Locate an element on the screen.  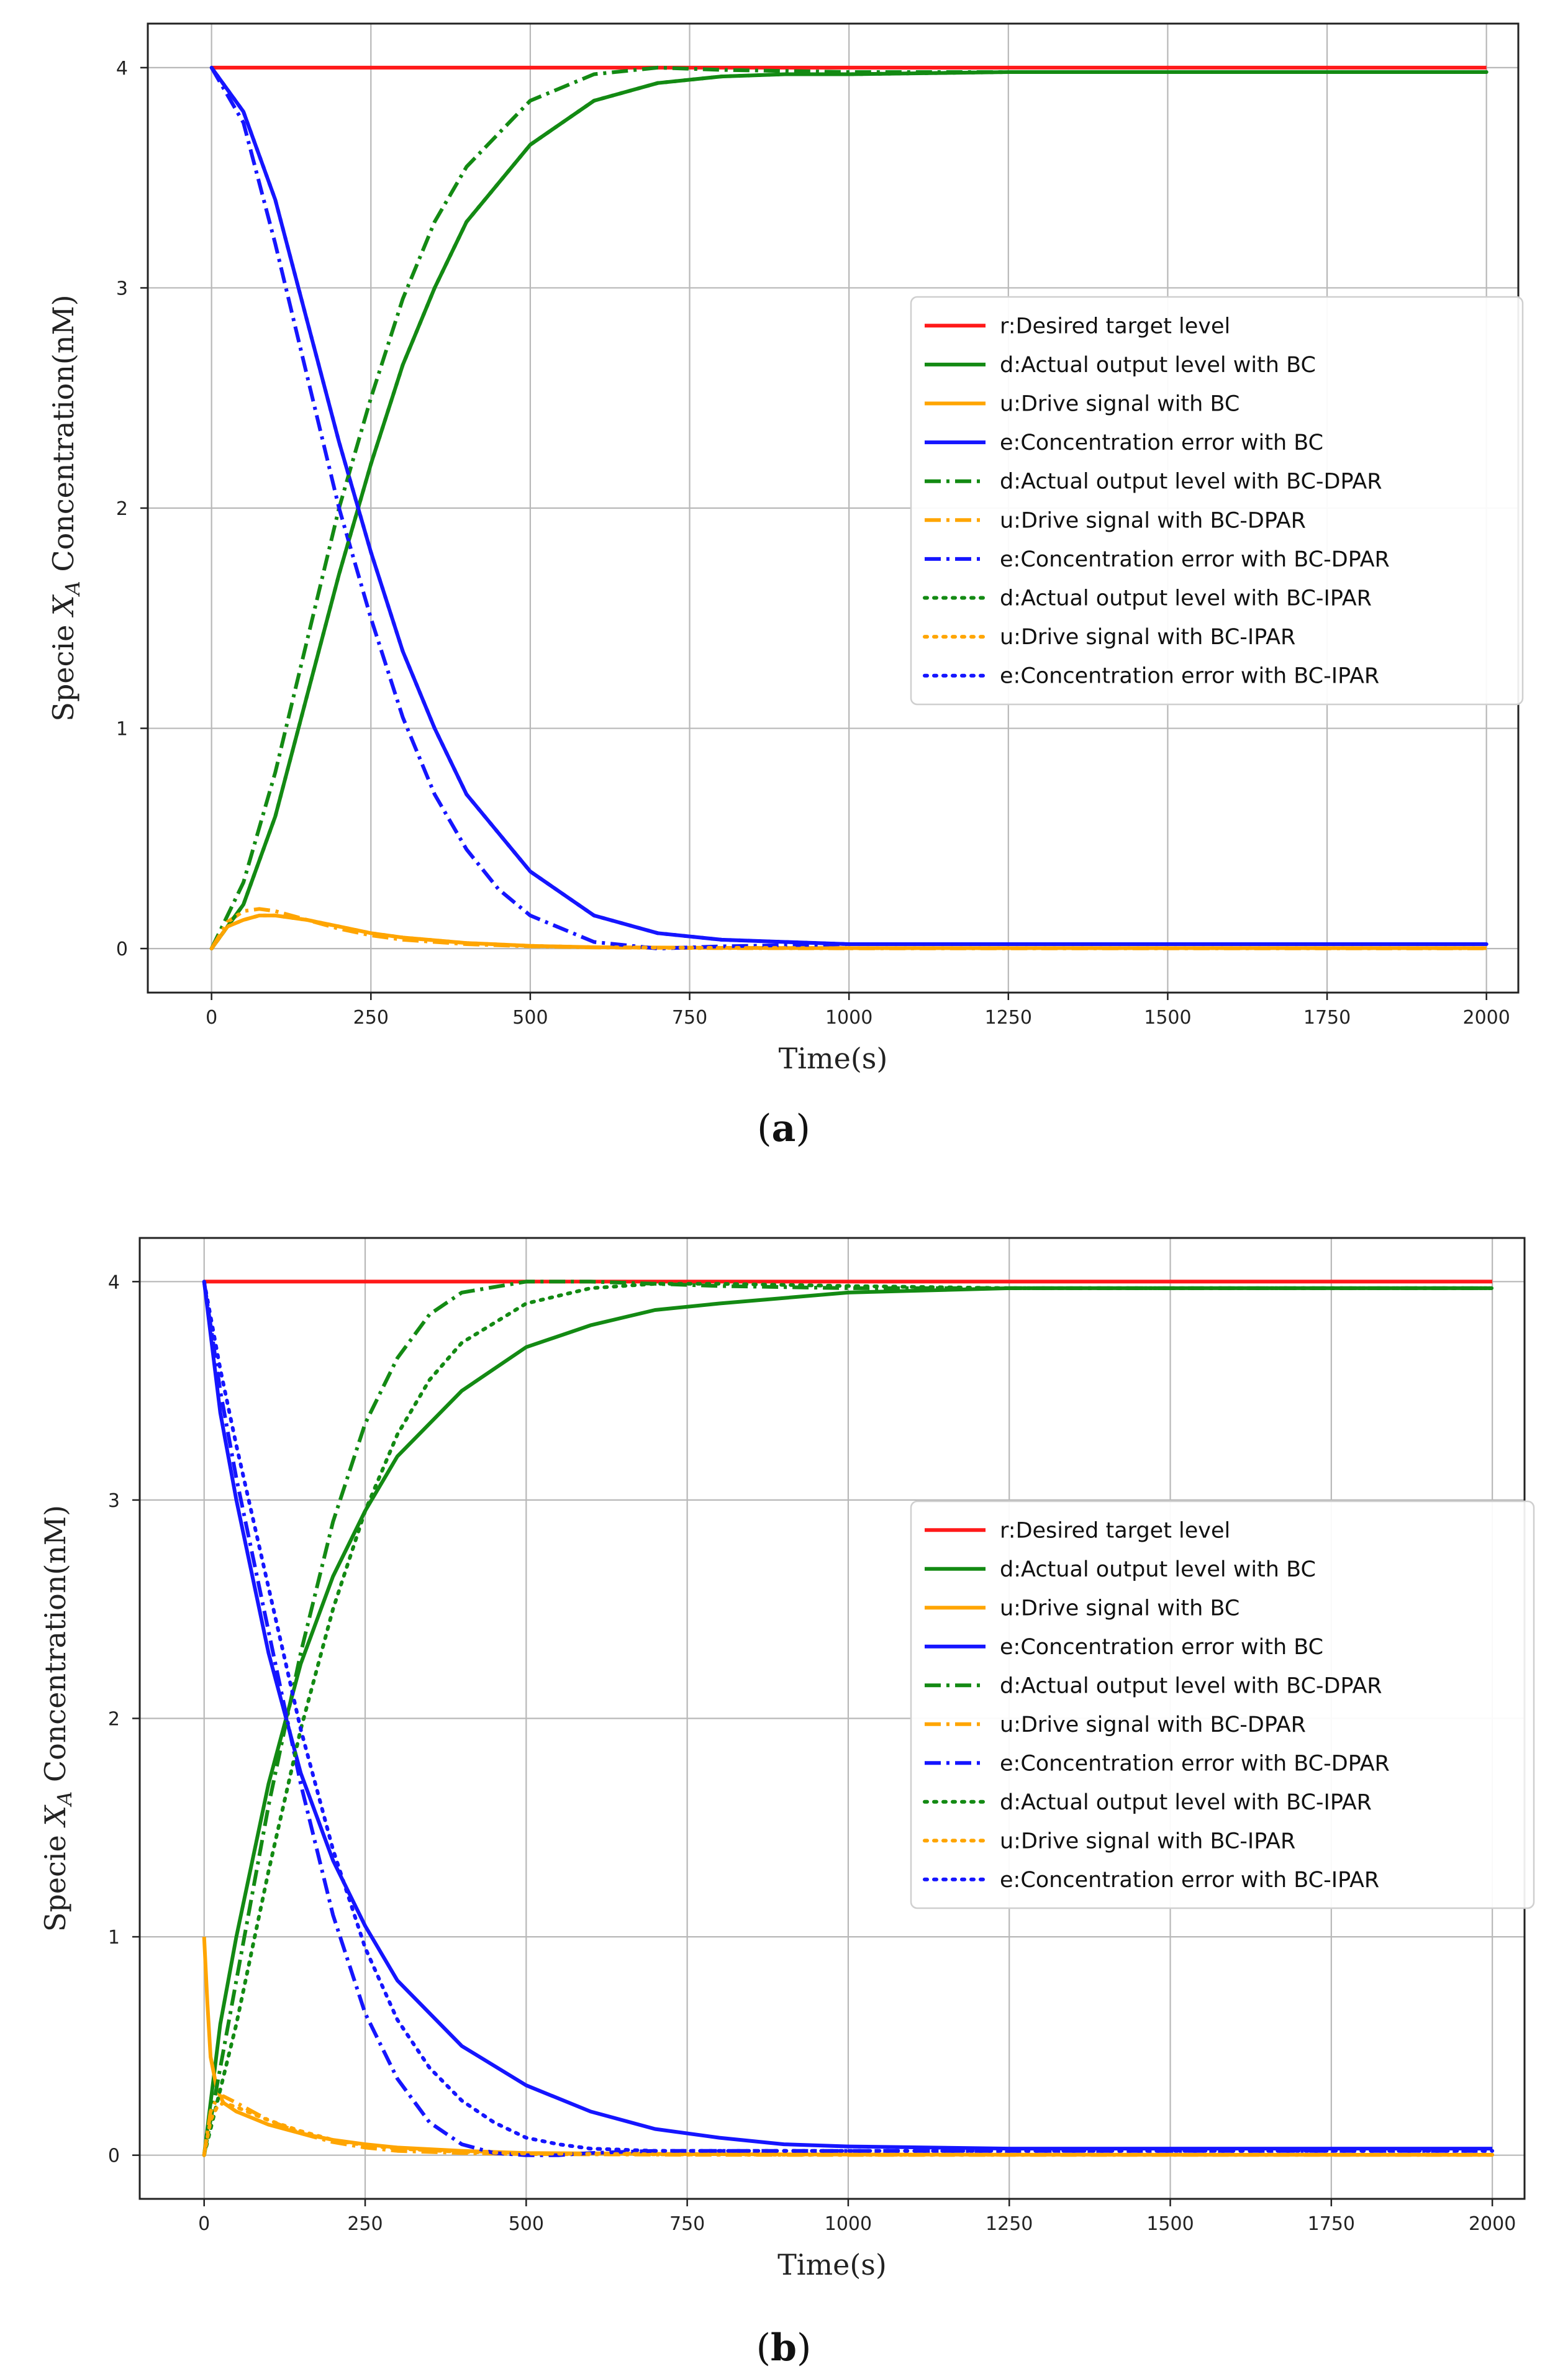
caption-a: (a) is located at coordinates (783, 1128).